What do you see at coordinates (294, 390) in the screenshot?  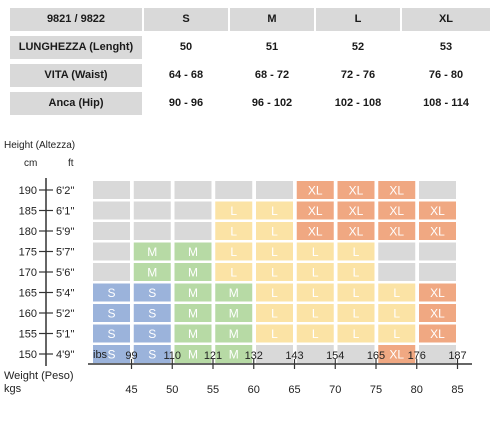 I see `x-tick-label-kg: 65` at bounding box center [294, 390].